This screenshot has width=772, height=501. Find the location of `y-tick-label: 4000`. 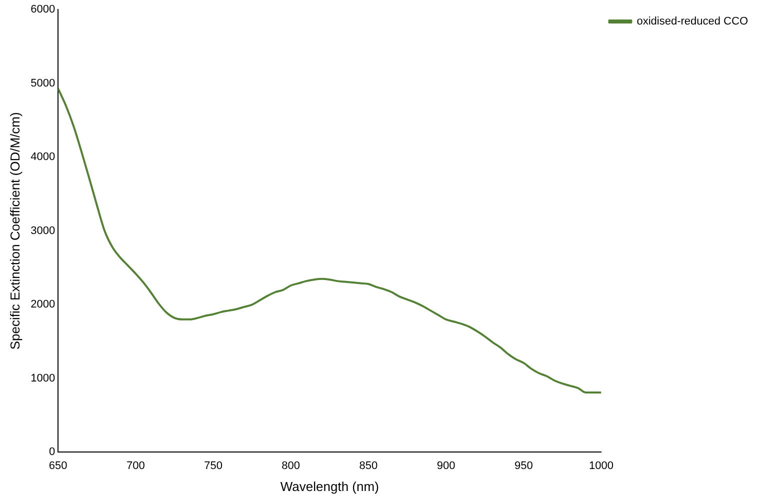

y-tick-label: 4000 is located at coordinates (43, 157).